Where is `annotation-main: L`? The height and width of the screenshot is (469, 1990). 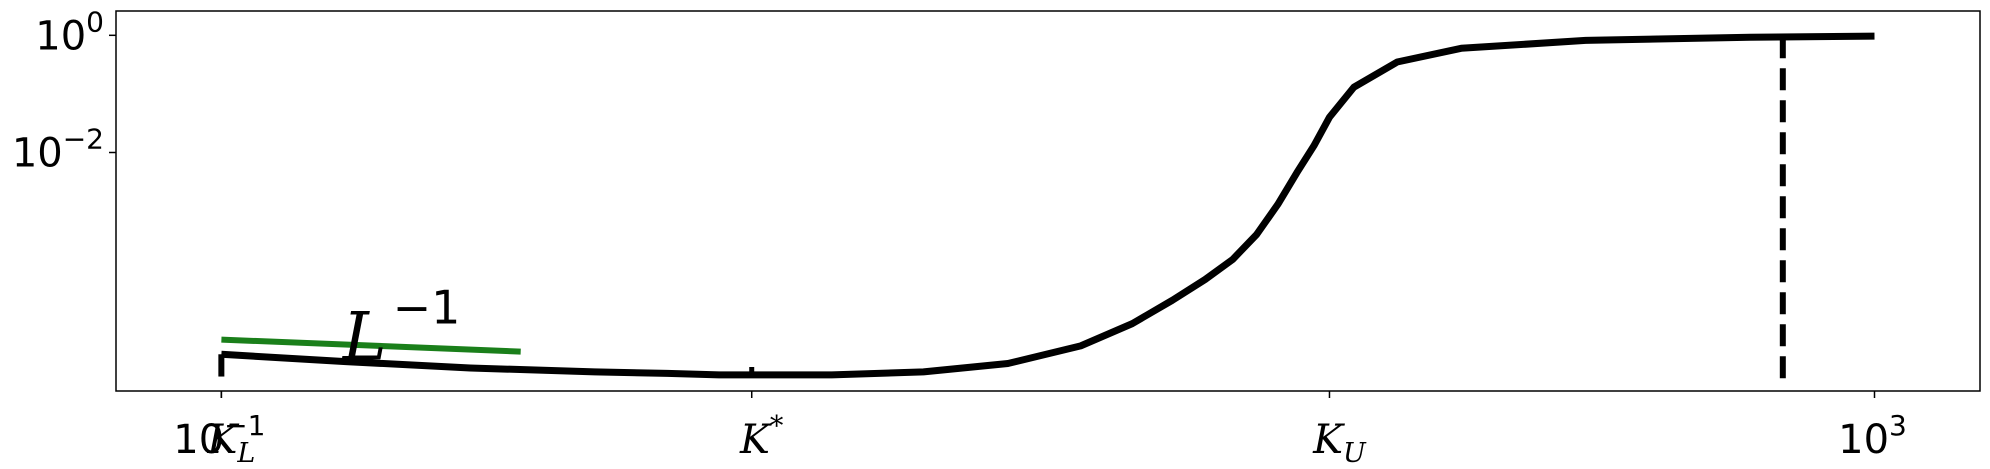 annotation-main: L is located at coordinates (364, 337).